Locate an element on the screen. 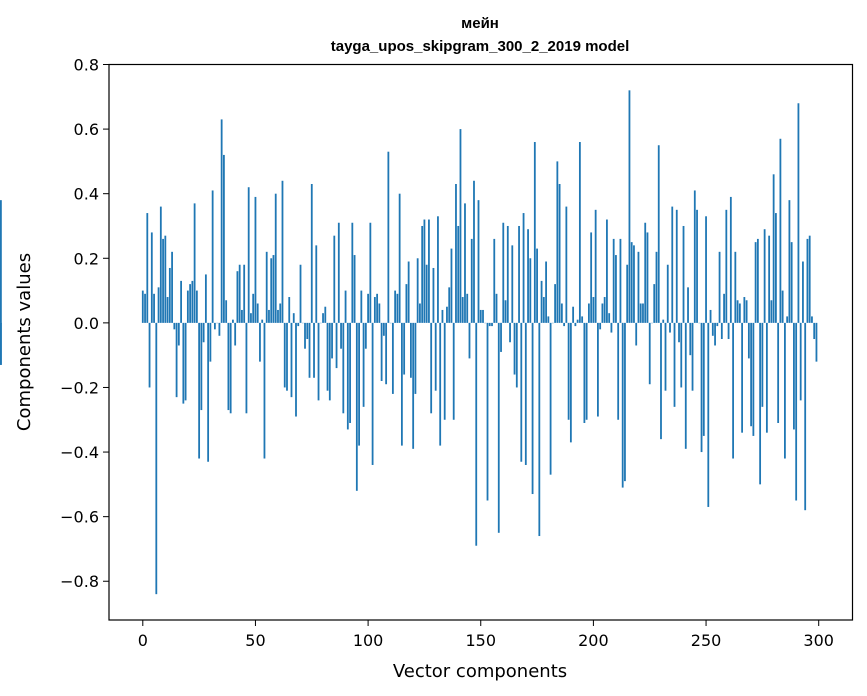  chart-title: мейн is located at coordinates (480, 23).